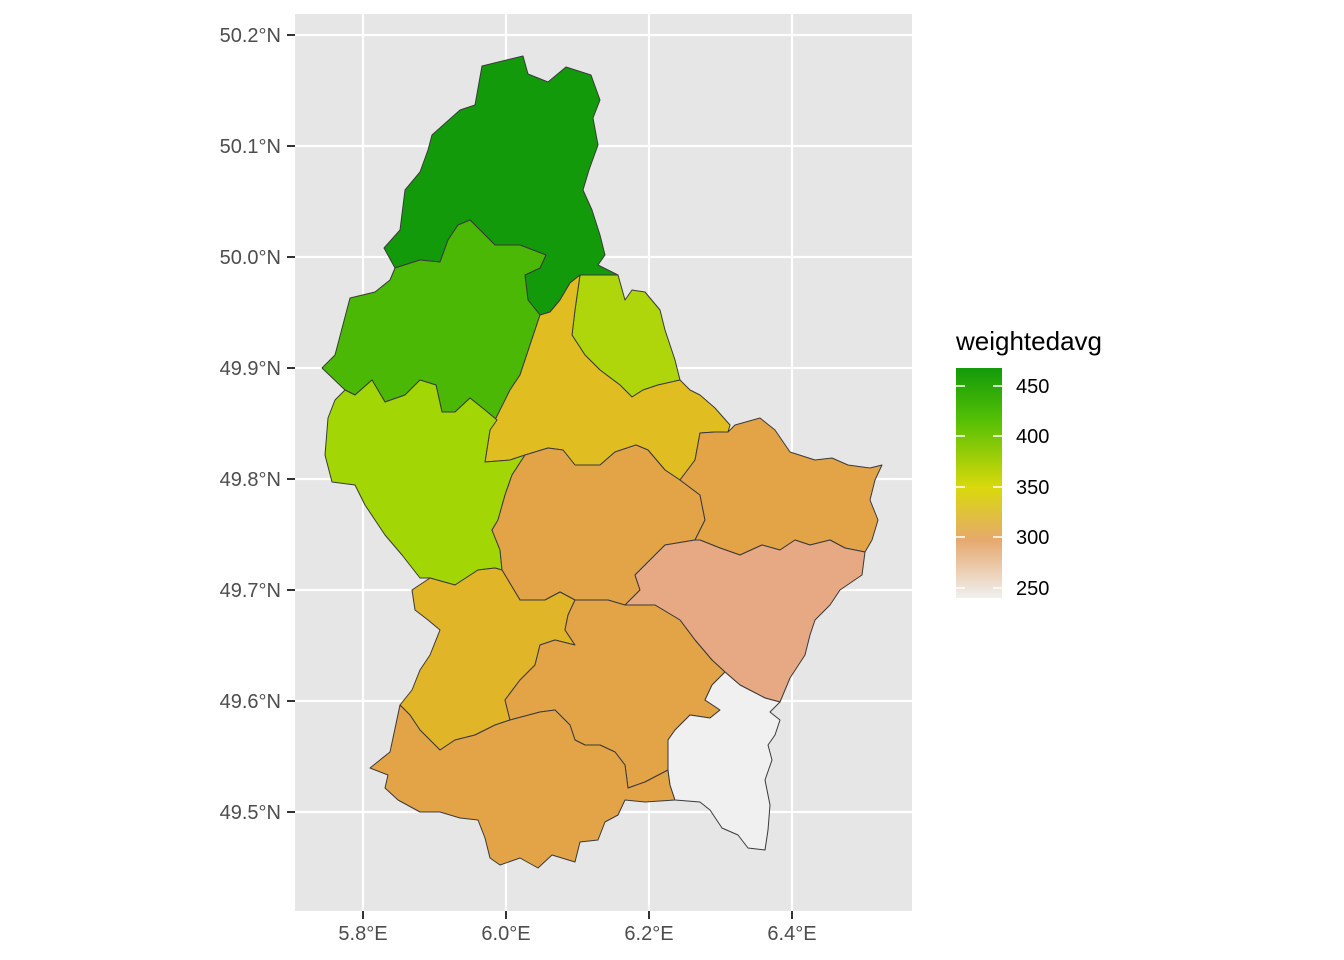 The width and height of the screenshot is (1344, 960). I want to click on x-tick-label: 6.4°E, so click(791, 934).